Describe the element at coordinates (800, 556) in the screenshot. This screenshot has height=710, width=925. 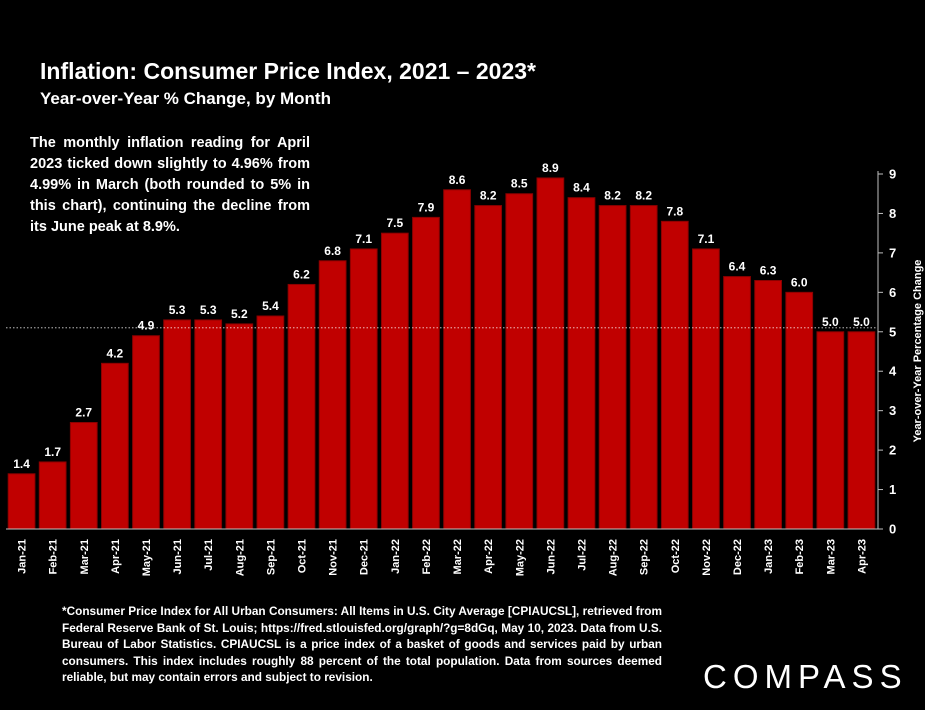
I see `x-tick-label: Feb-23` at that location.